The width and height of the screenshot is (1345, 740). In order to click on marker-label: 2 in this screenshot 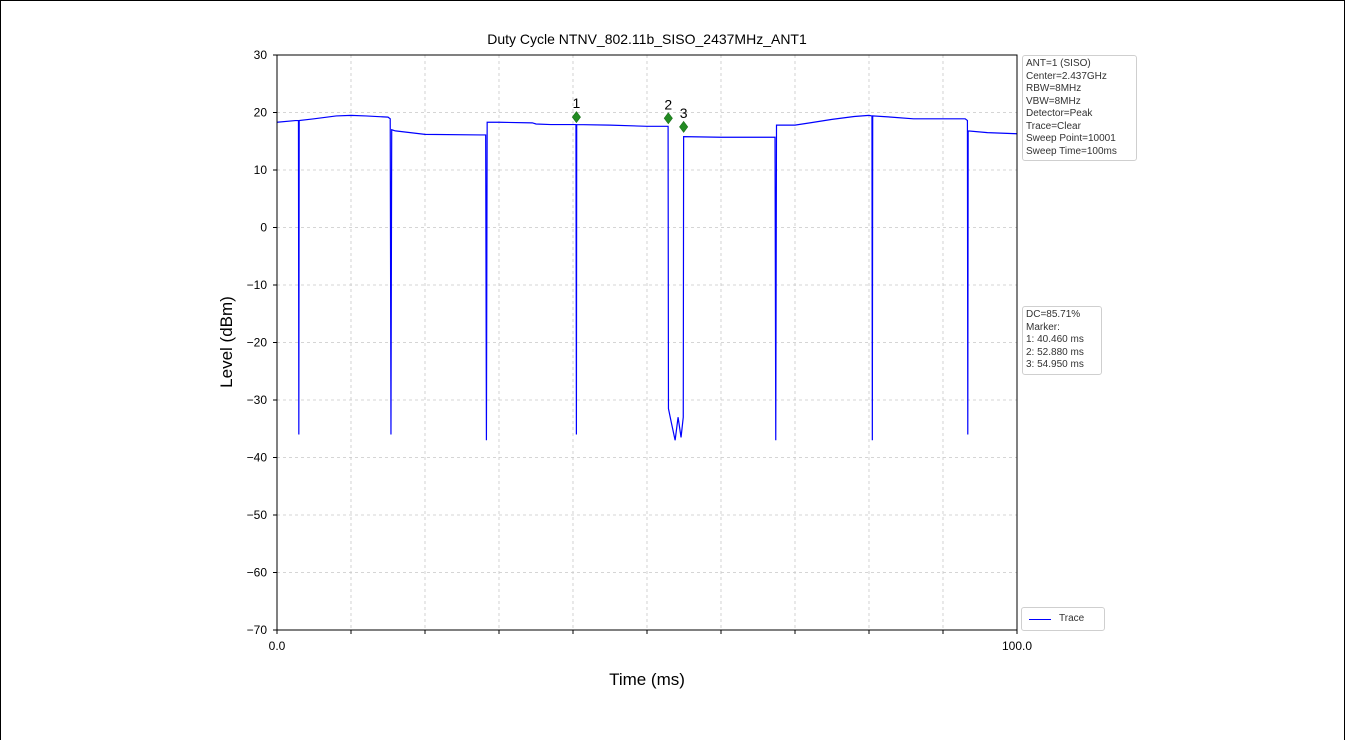, I will do `click(668, 104)`.